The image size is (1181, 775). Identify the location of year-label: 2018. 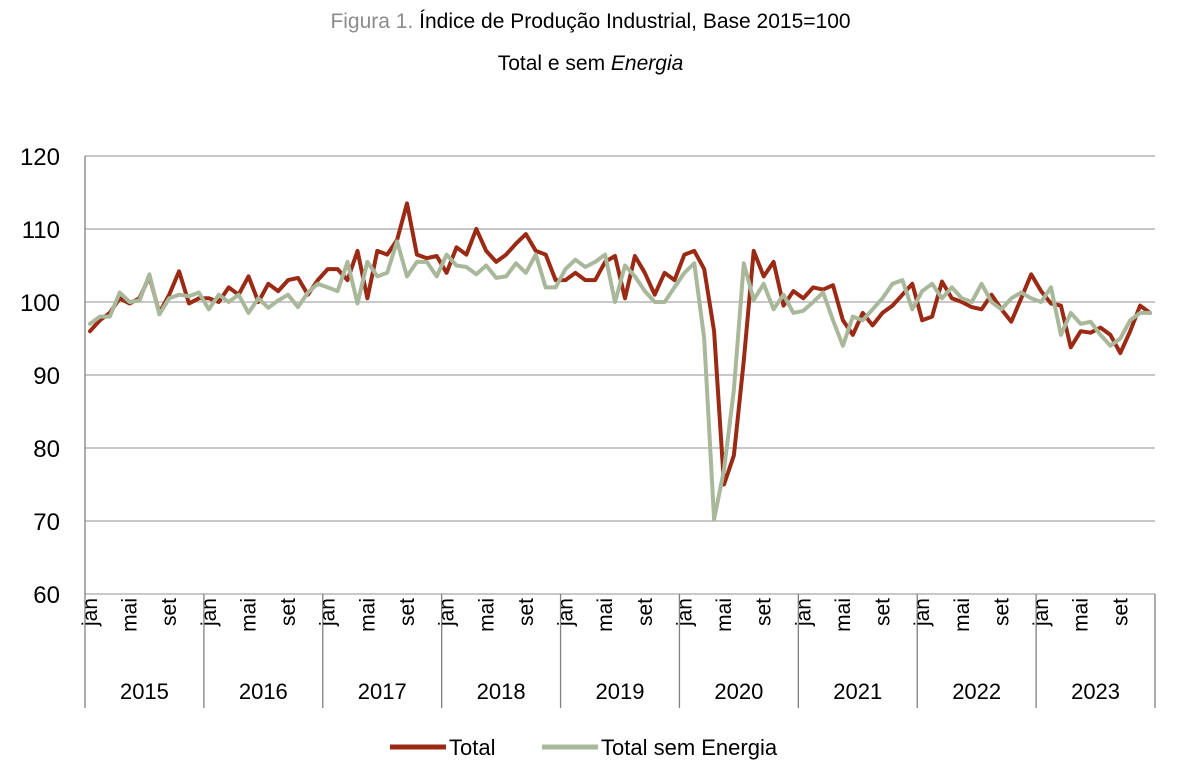
(501, 691).